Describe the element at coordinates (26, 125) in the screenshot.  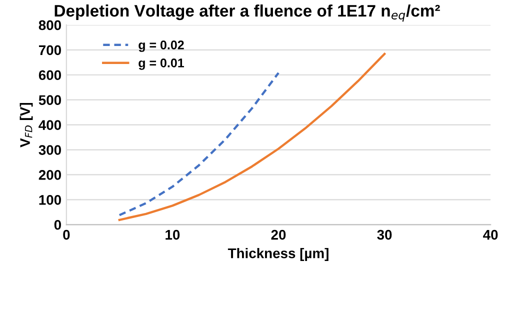
I see `y-axis-title: V$_{FD}$ [V]` at that location.